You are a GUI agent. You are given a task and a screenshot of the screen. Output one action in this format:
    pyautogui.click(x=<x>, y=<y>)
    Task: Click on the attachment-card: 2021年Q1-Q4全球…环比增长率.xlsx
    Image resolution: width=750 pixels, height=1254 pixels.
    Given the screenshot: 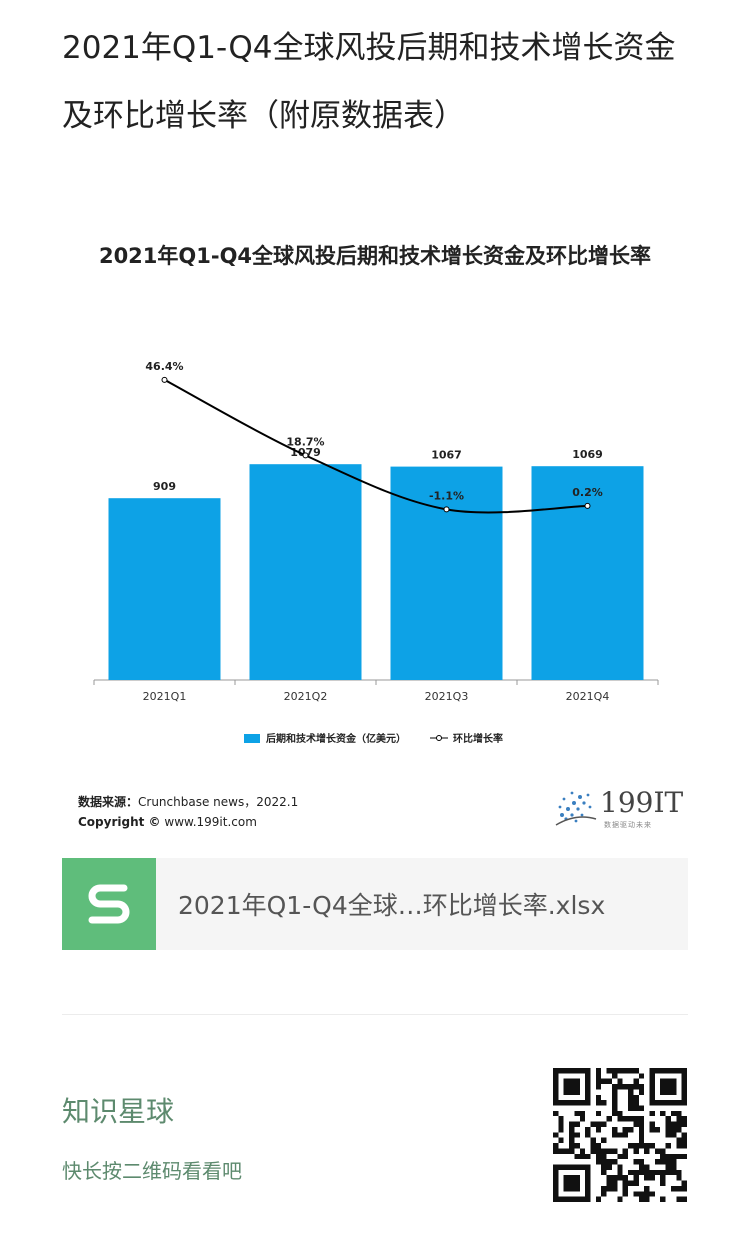 What is the action you would take?
    pyautogui.click(x=375, y=904)
    